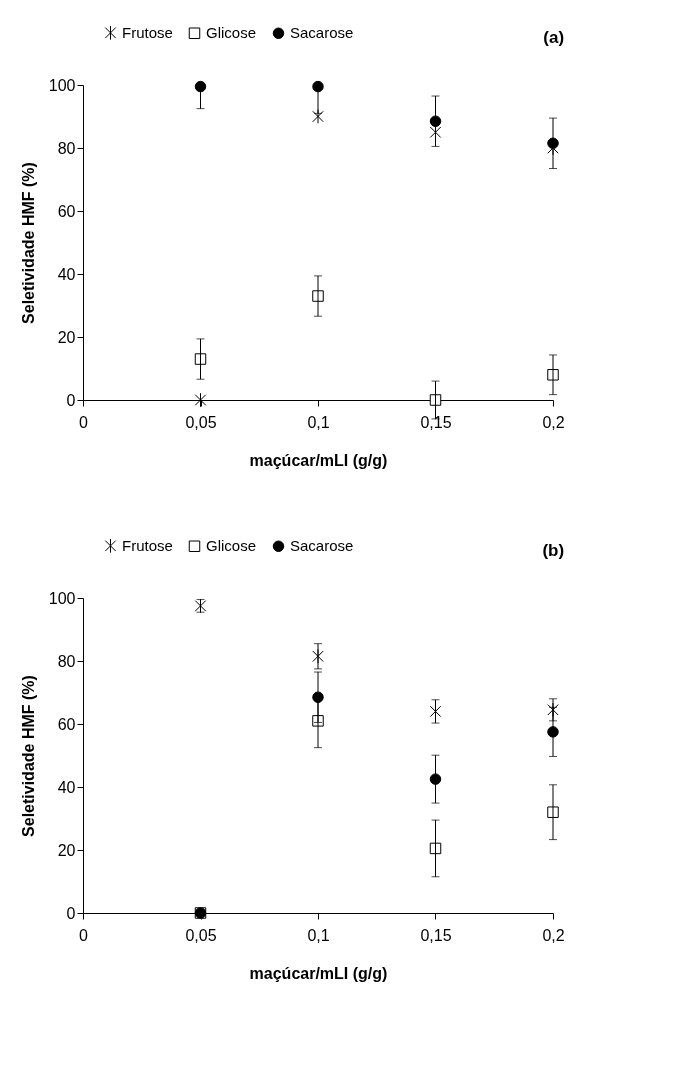 This screenshot has height=1065, width=697. What do you see at coordinates (554, 37) in the screenshot?
I see `chart-title: (a)` at bounding box center [554, 37].